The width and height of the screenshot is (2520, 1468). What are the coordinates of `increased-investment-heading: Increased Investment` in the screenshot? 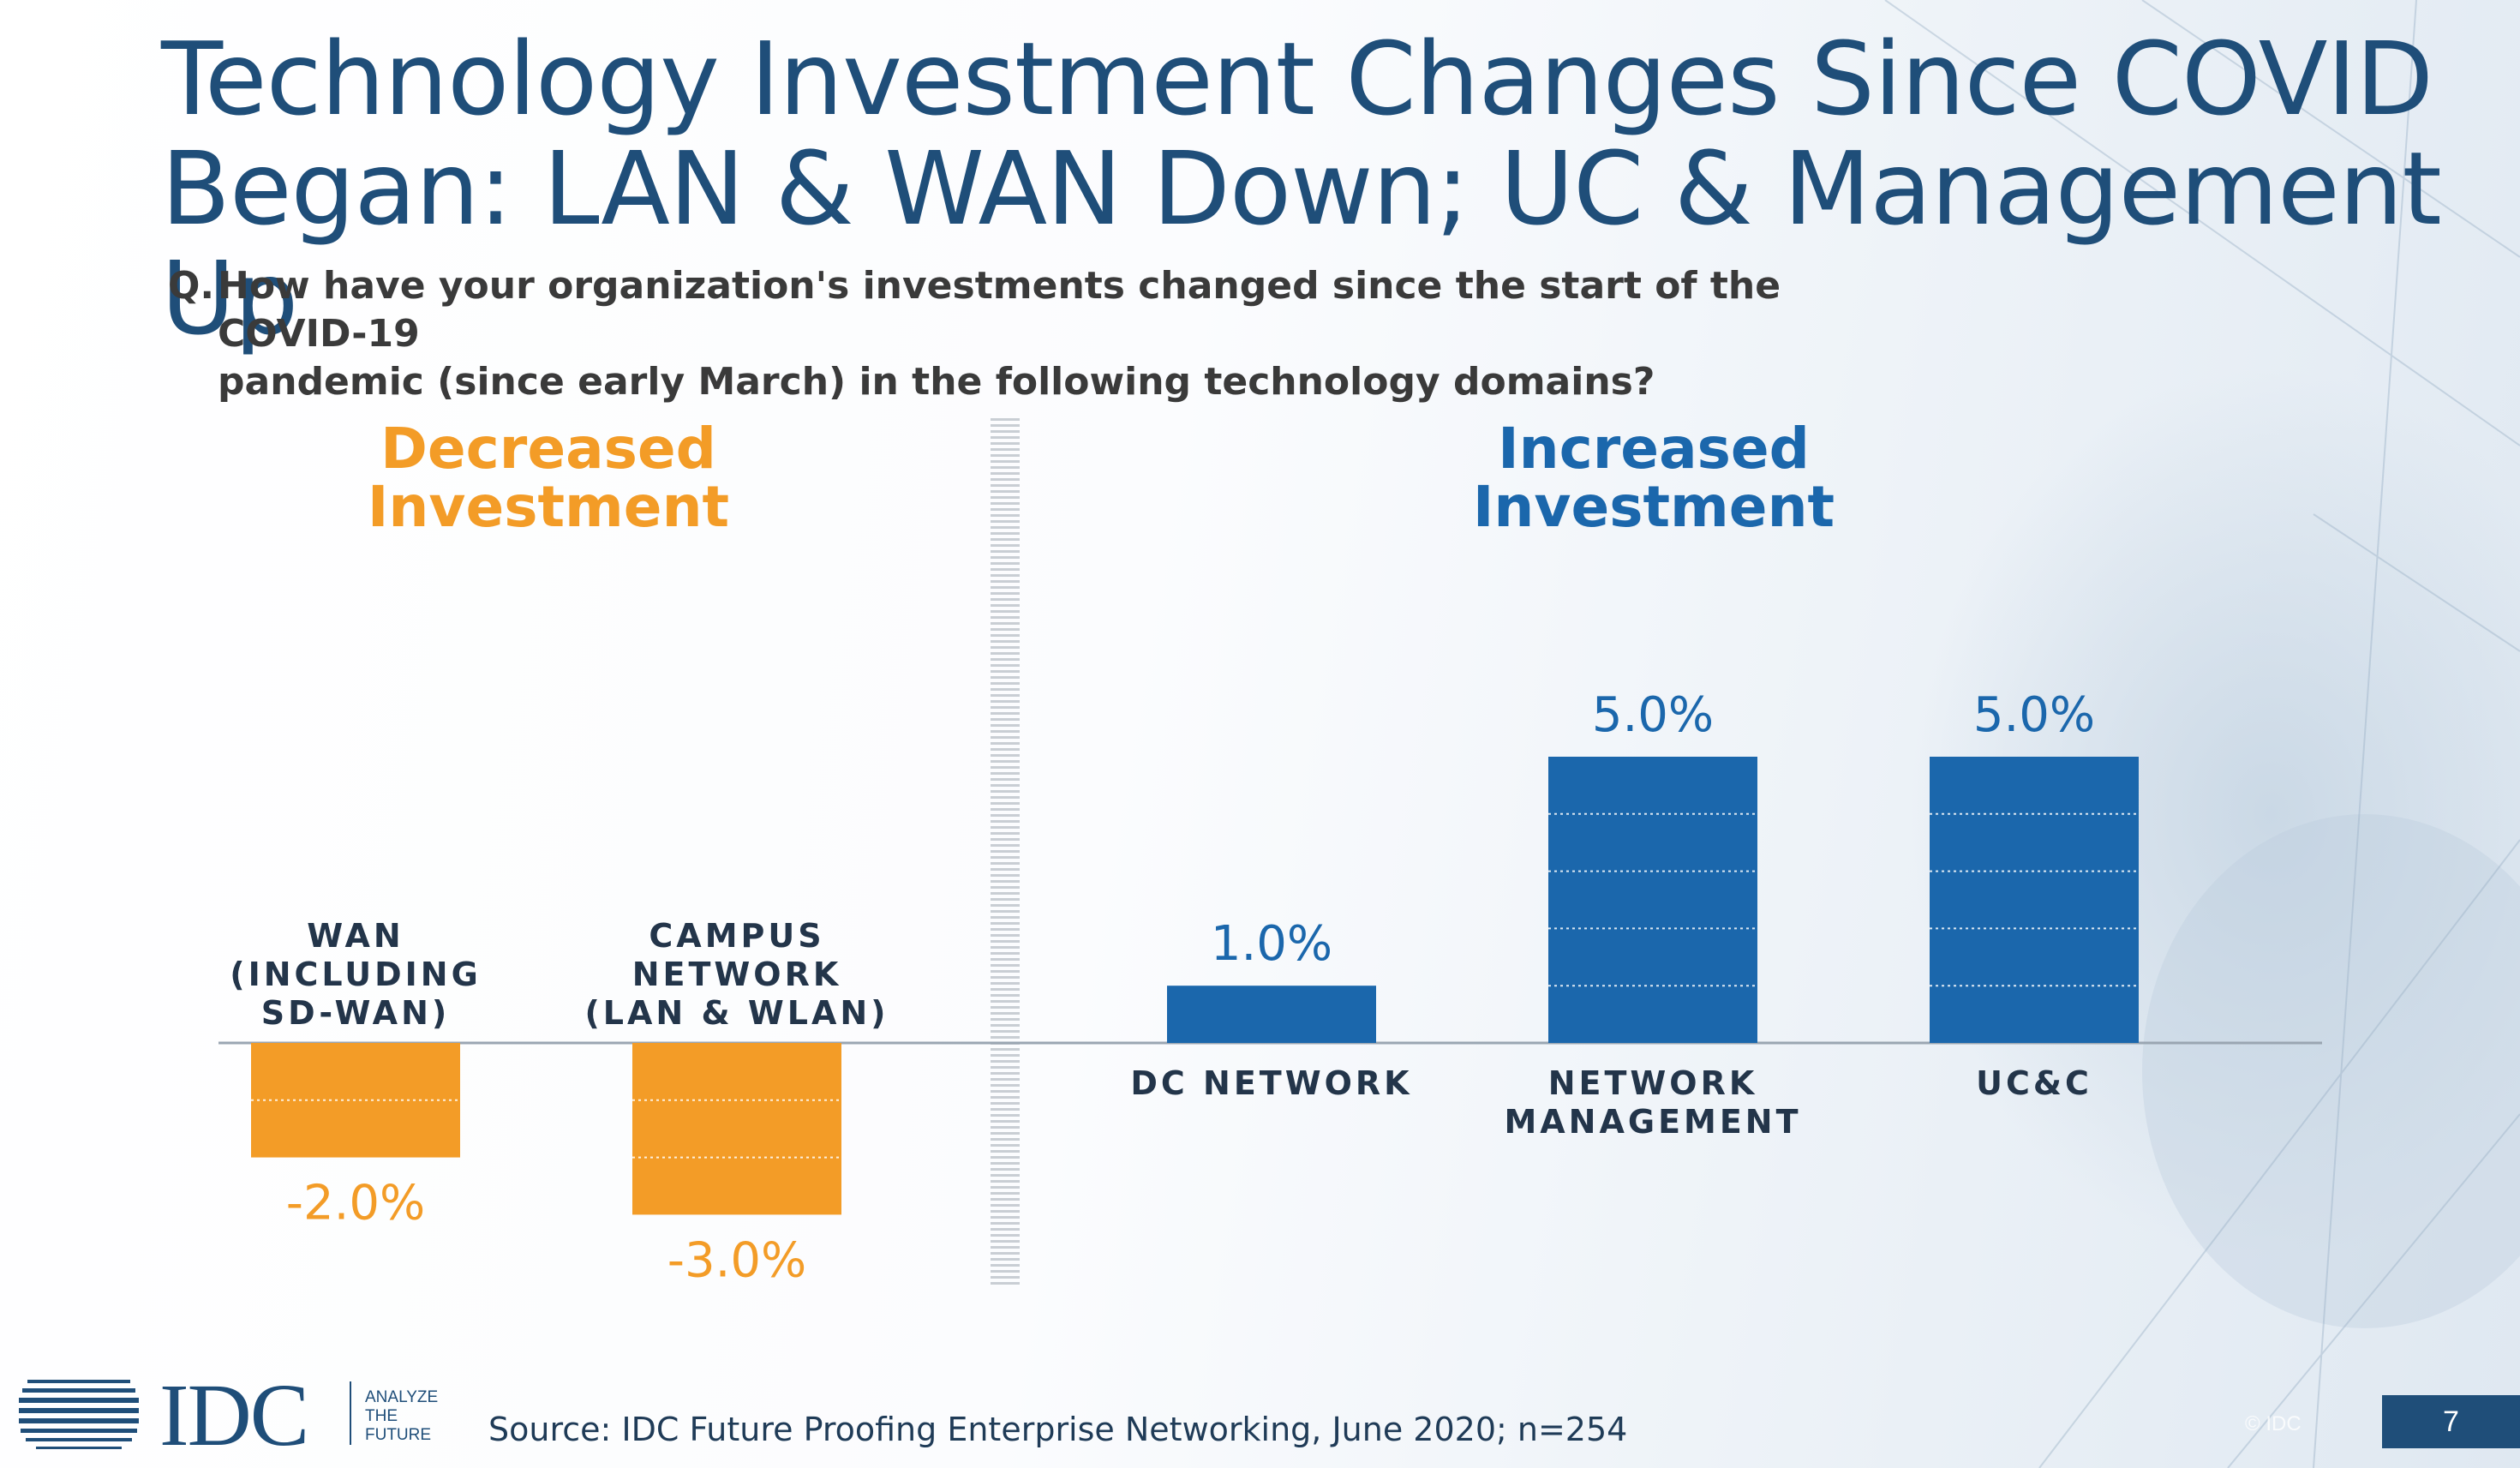 It's located at (1654, 478).